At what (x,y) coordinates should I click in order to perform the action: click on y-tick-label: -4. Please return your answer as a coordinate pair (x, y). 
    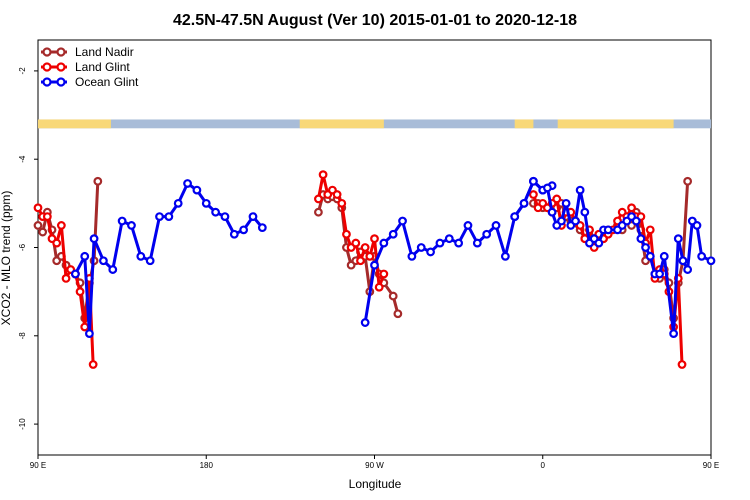
    Looking at the image, I should click on (22, 159).